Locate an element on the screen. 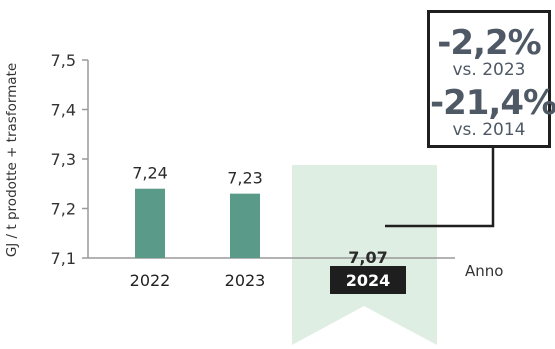 This screenshot has width=555, height=349. bars is located at coordinates (197, 223).